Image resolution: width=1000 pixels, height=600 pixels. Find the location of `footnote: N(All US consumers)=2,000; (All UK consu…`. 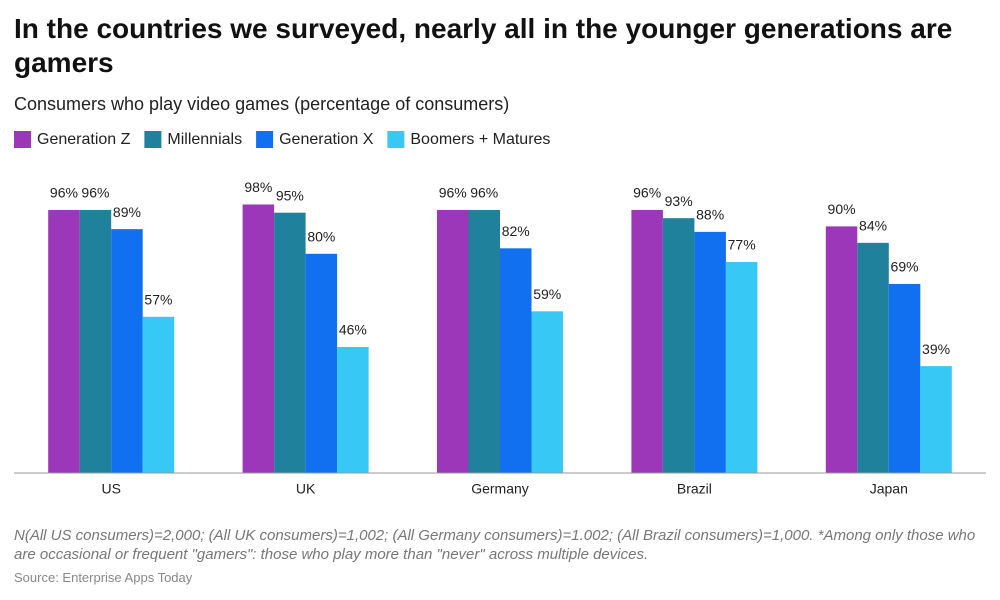

footnote: N(All US consumers)=2,000; (All UK consu… is located at coordinates (495, 545).